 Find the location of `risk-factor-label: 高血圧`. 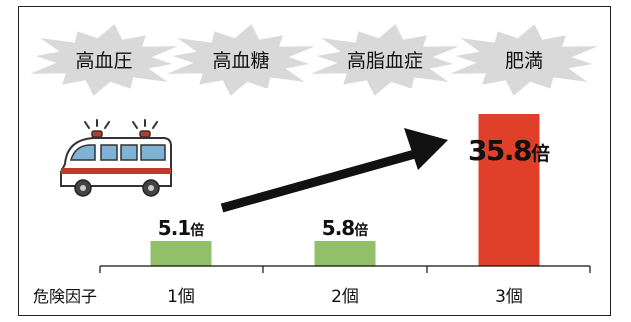

risk-factor-label: 高血圧 is located at coordinates (103, 61).